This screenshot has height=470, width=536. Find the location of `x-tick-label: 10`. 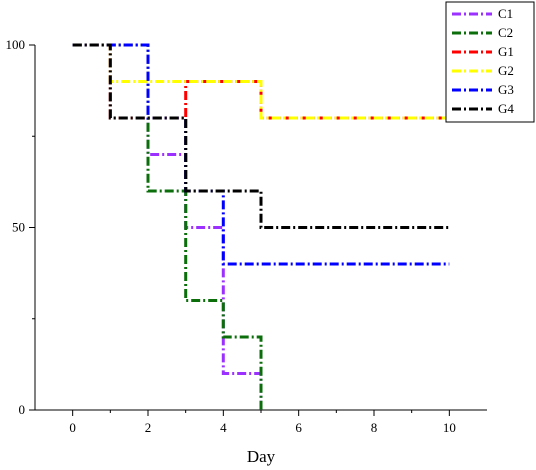

x-tick-label: 10 is located at coordinates (449, 427).